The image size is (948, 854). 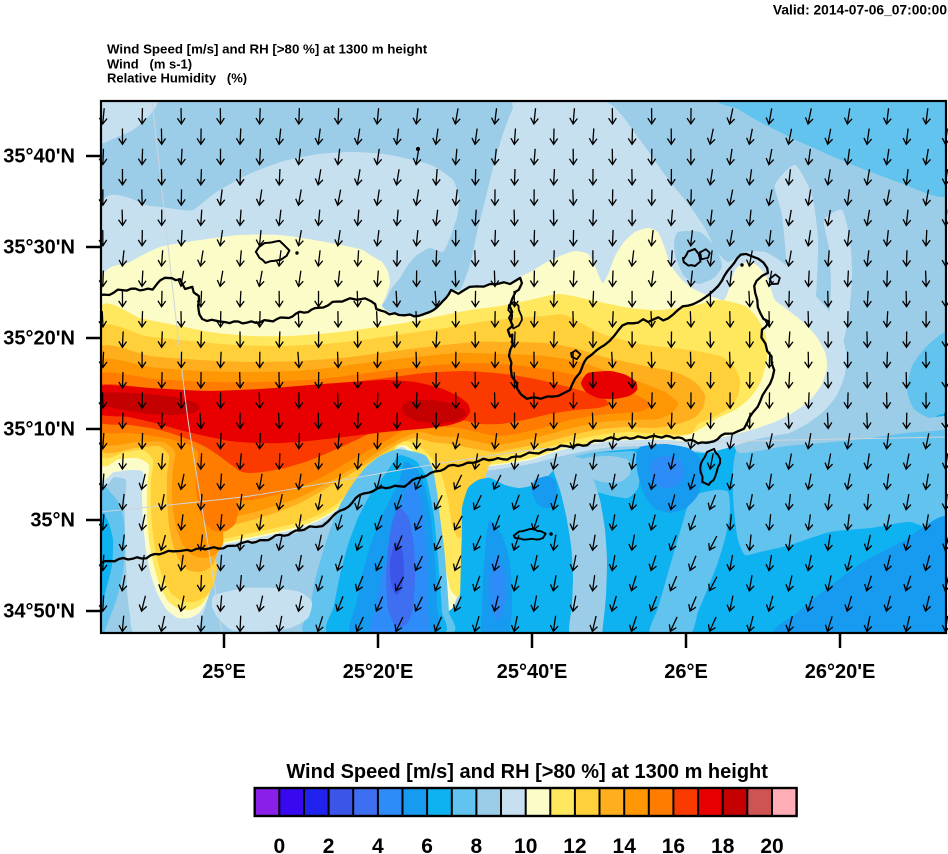 What do you see at coordinates (39, 157) in the screenshot?
I see `svg-text: 35°40'N` at bounding box center [39, 157].